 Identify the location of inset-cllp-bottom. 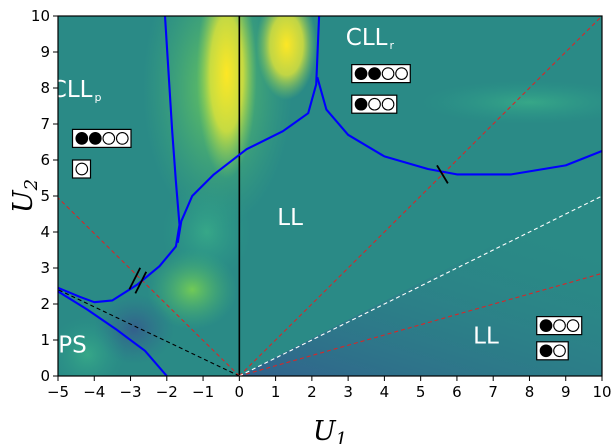
(81, 169).